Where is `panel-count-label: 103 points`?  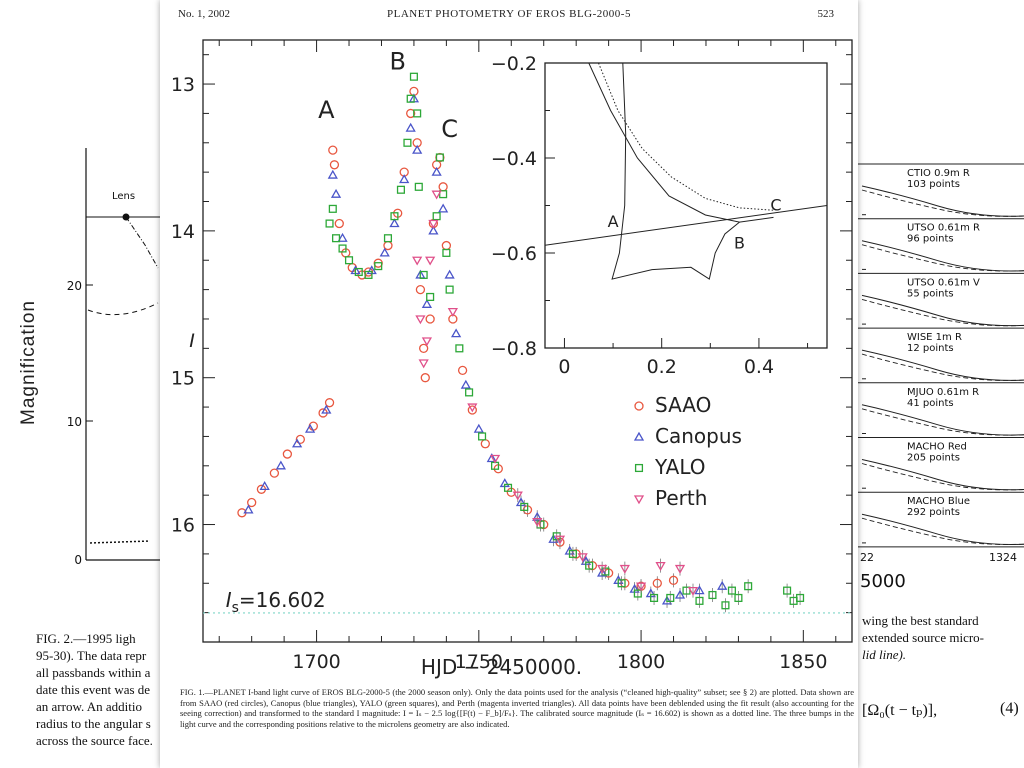 panel-count-label: 103 points is located at coordinates (933, 184).